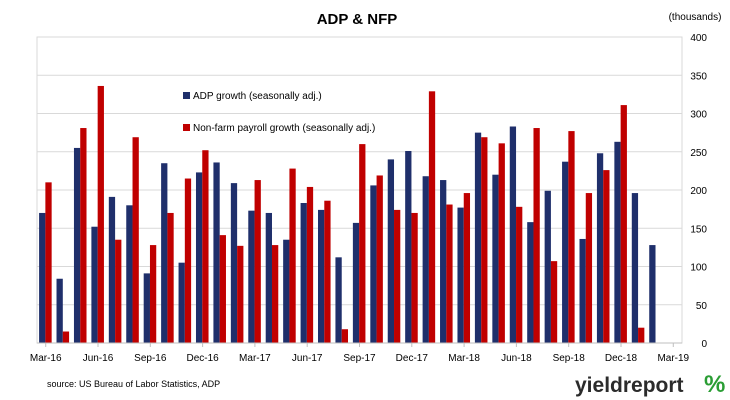 This screenshot has width=730, height=400. What do you see at coordinates (257, 96) in the screenshot?
I see `legend-label-adp: ADP growth (seasonally adj.)` at bounding box center [257, 96].